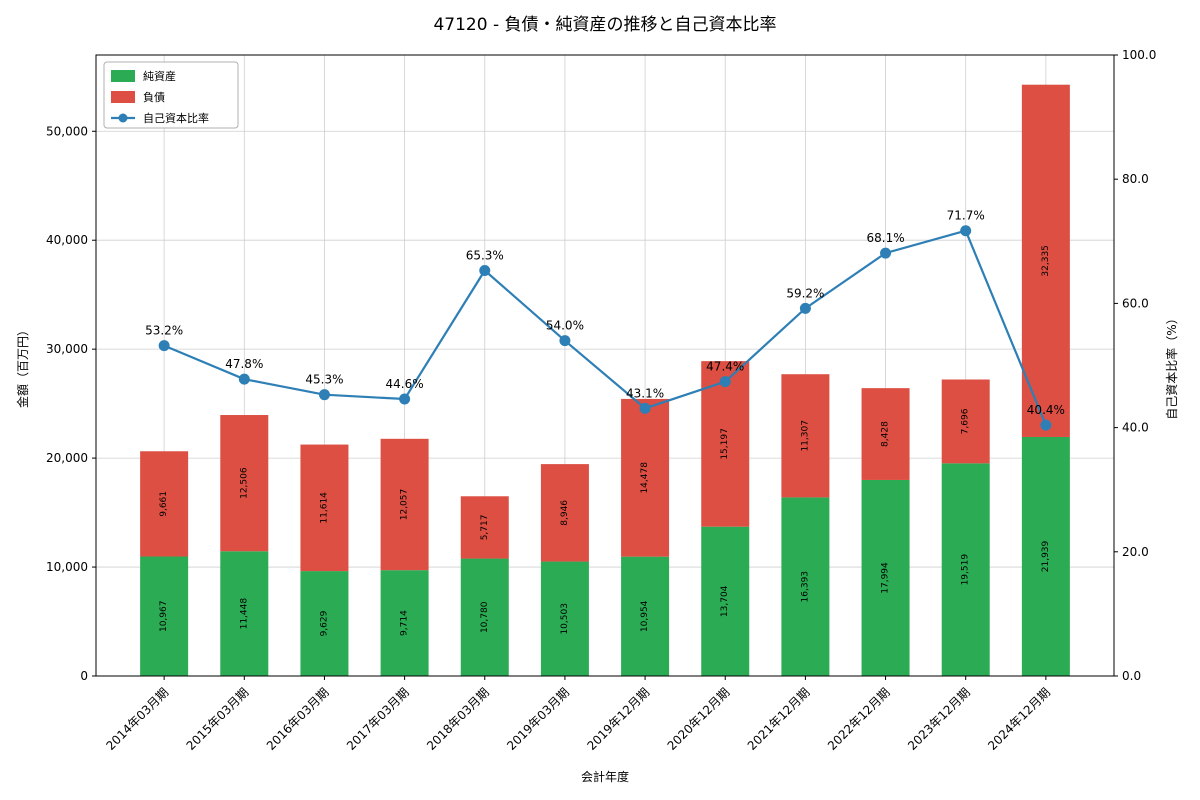 This screenshot has width=1200, height=800. I want to click on y-tick-label-right: 40.0, so click(1135, 428).